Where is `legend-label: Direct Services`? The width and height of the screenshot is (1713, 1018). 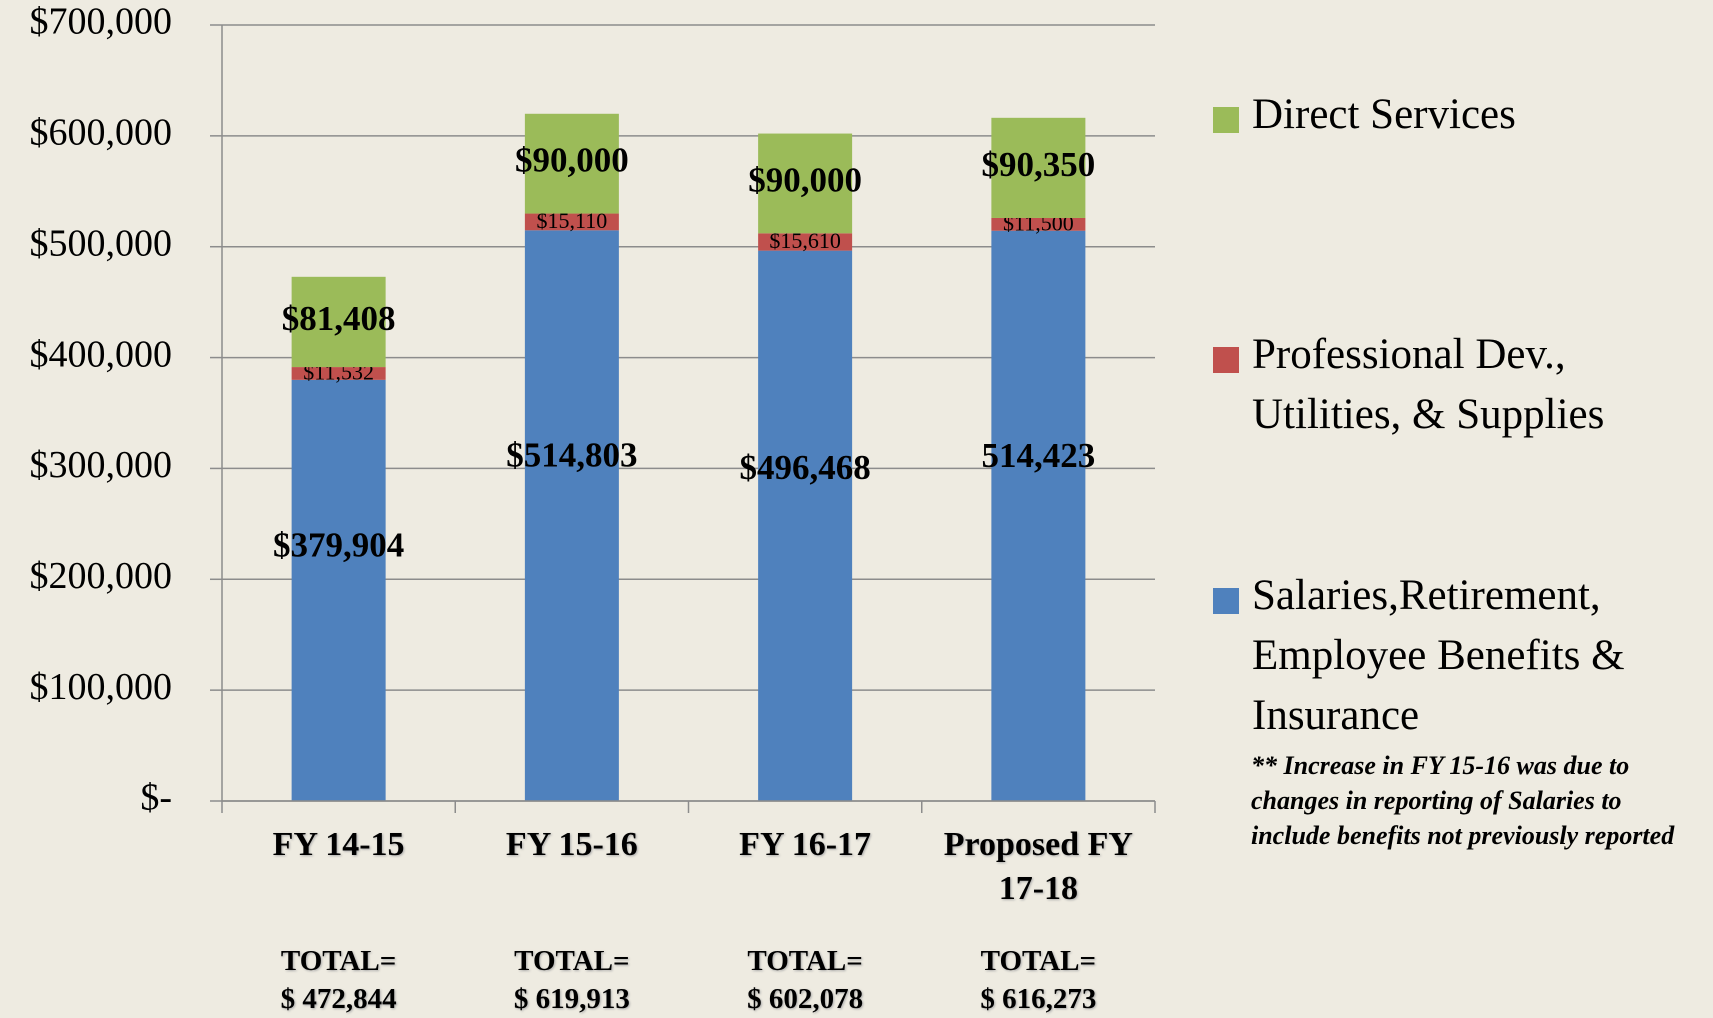
legend-label: Direct Services is located at coordinates (1384, 114).